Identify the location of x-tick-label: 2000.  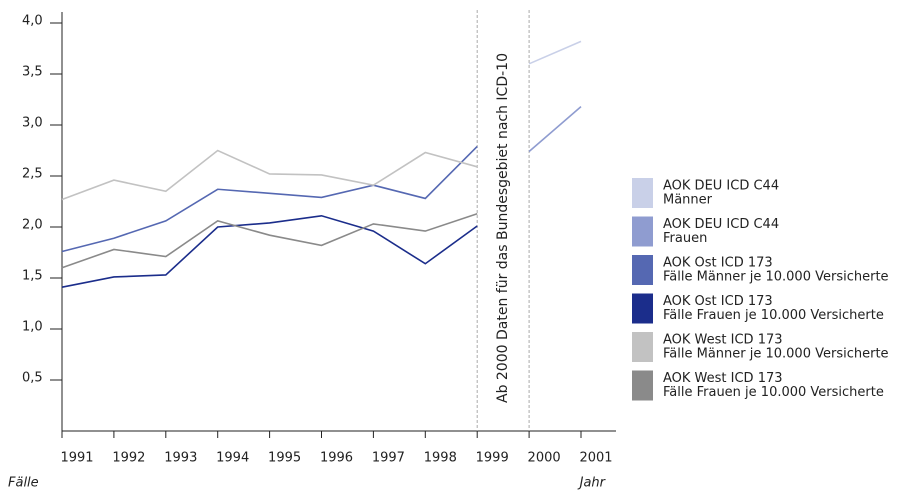
(544, 458).